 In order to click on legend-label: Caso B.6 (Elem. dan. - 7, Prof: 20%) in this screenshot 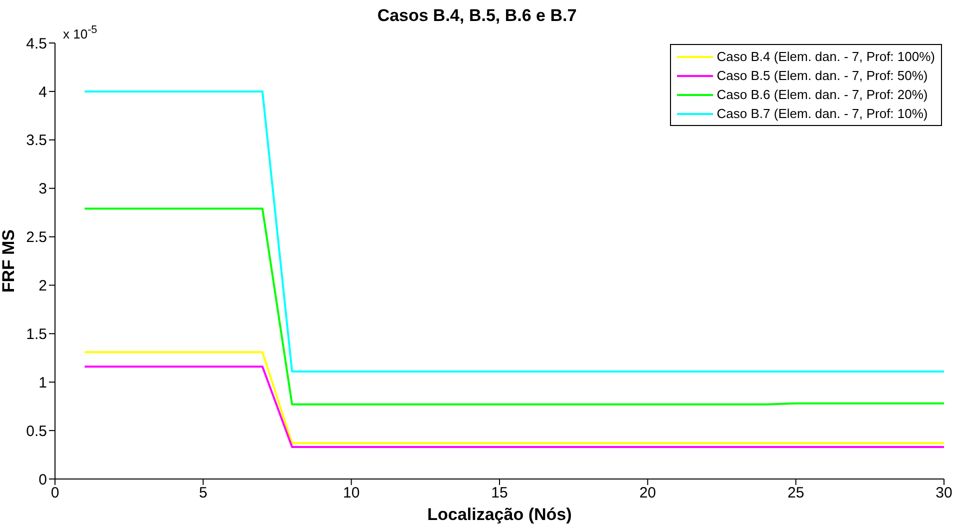, I will do `click(822, 94)`.